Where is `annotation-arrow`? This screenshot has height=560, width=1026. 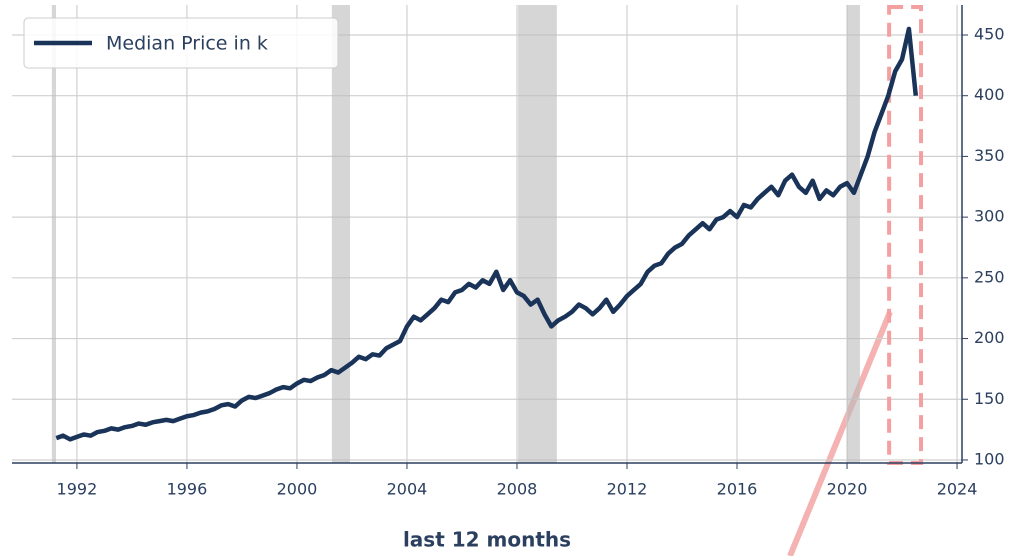 annotation-arrow is located at coordinates (840, 434).